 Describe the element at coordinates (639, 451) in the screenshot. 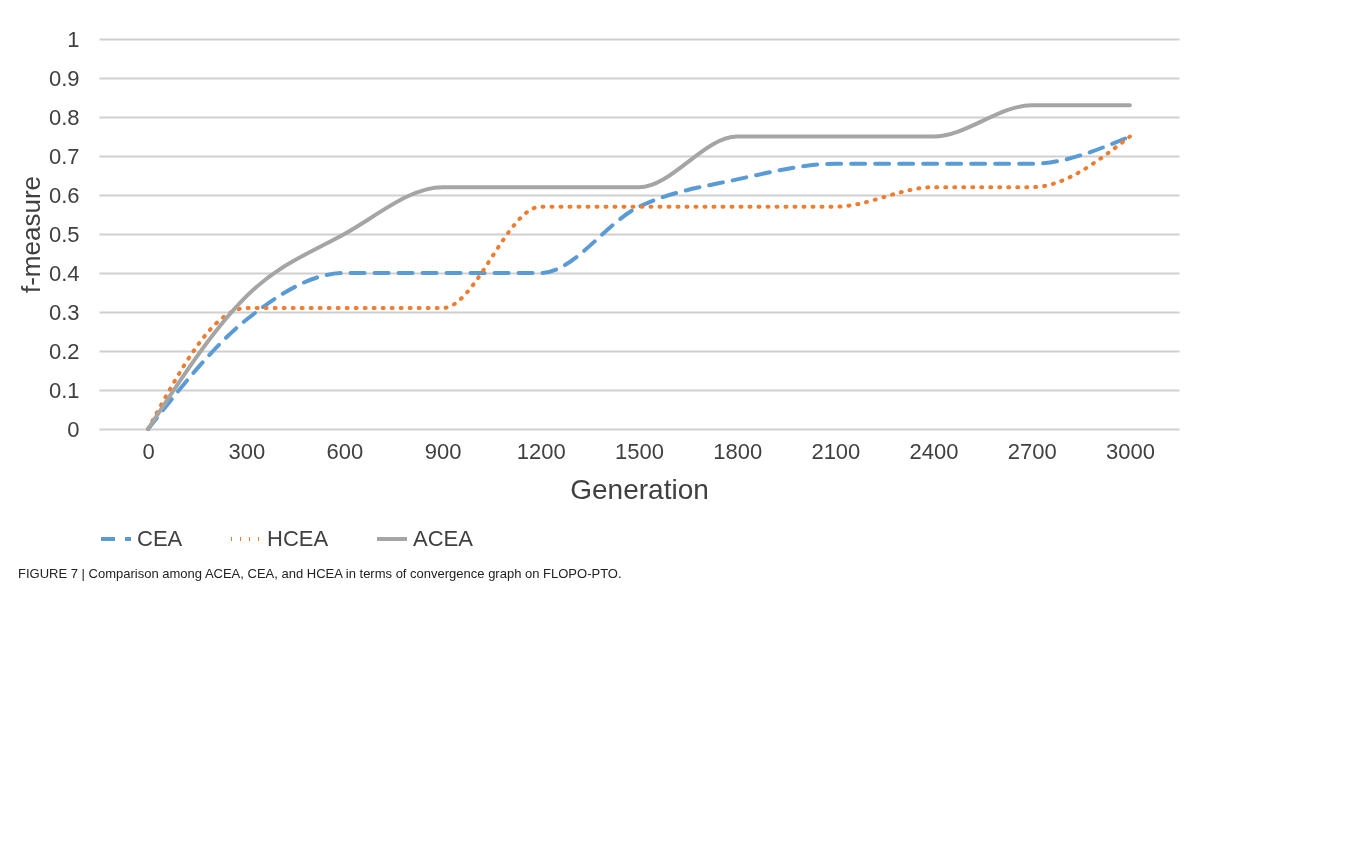

I see `x-tick-label: 1500` at that location.